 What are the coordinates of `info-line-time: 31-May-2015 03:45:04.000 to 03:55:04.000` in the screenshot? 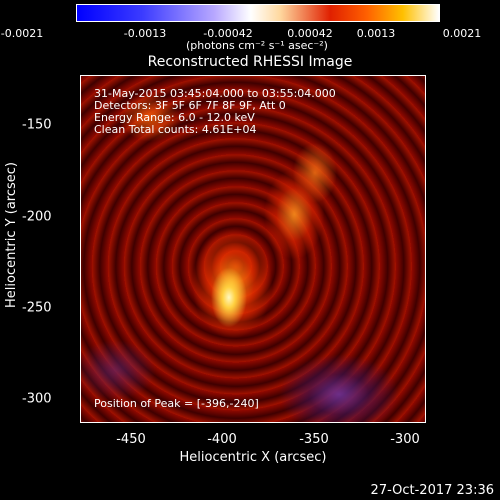 It's located at (215, 93).